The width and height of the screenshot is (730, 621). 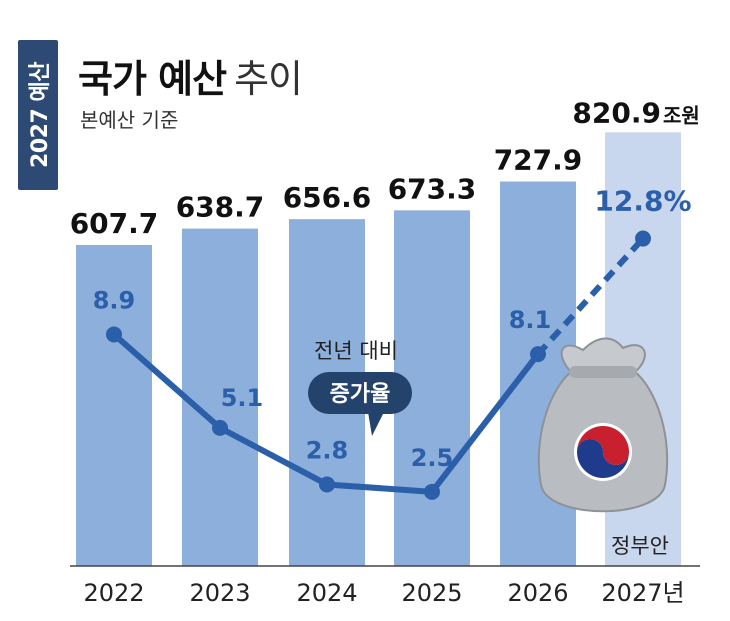 I want to click on x-tick-label: 2027년, so click(x=642, y=593).